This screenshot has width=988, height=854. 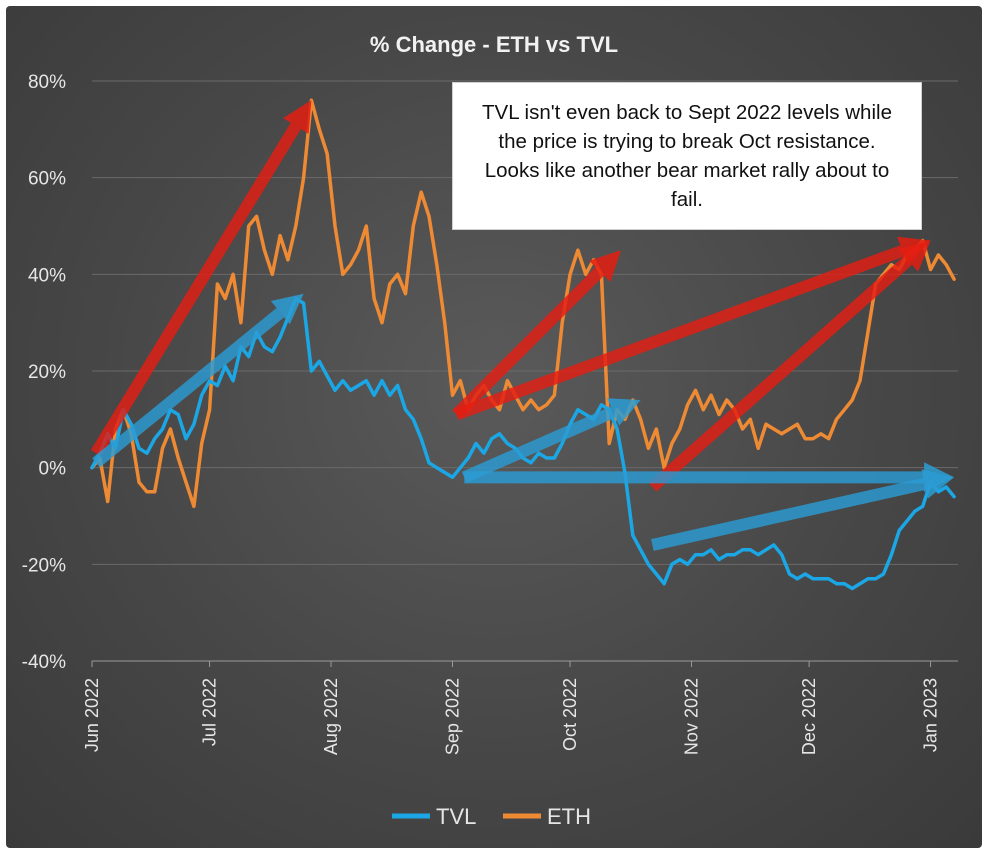 I want to click on x-tick-label: Aug 2022, so click(x=331, y=716).